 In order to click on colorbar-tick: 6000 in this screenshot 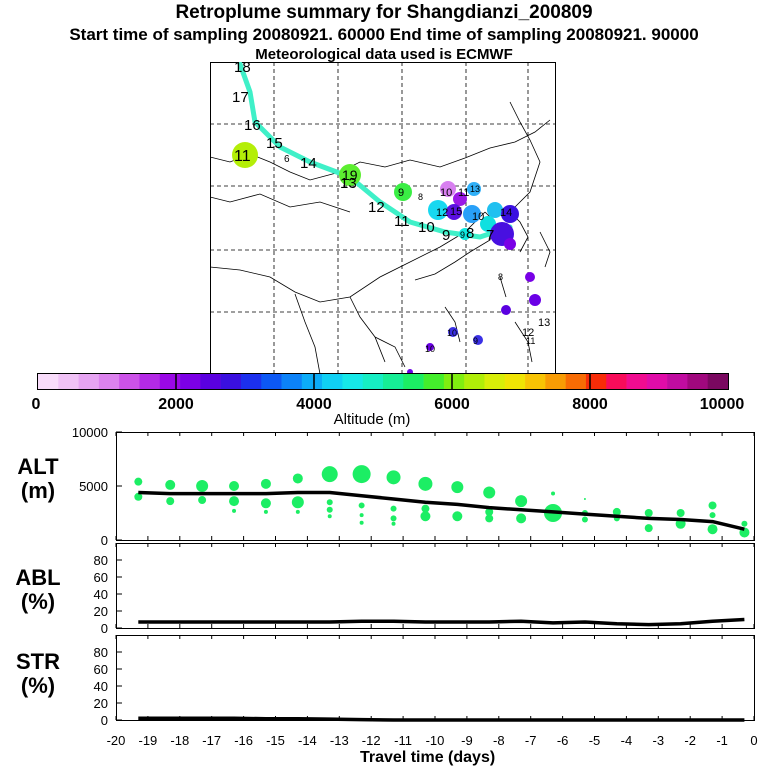, I will do `click(452, 404)`.